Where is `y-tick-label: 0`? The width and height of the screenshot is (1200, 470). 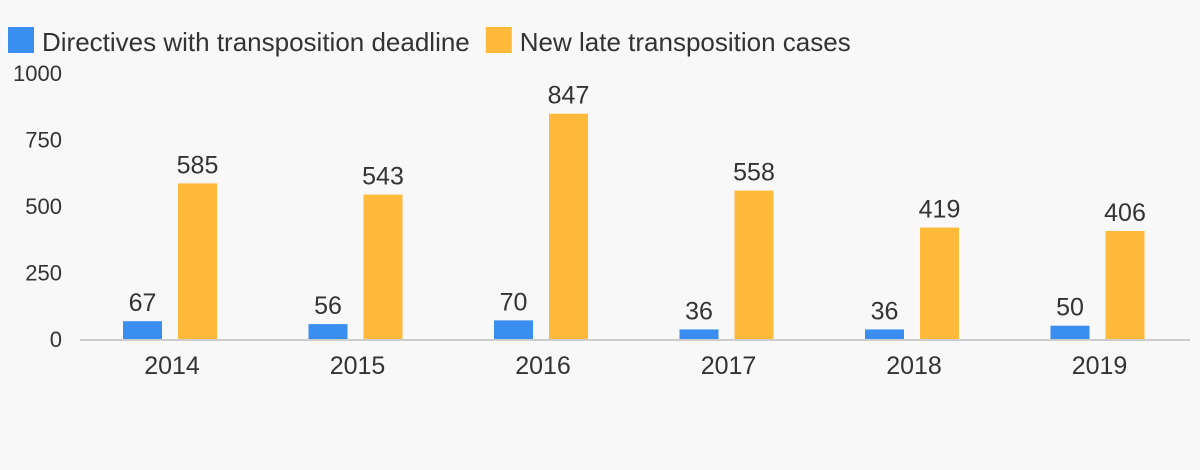
y-tick-label: 0 is located at coordinates (56, 339).